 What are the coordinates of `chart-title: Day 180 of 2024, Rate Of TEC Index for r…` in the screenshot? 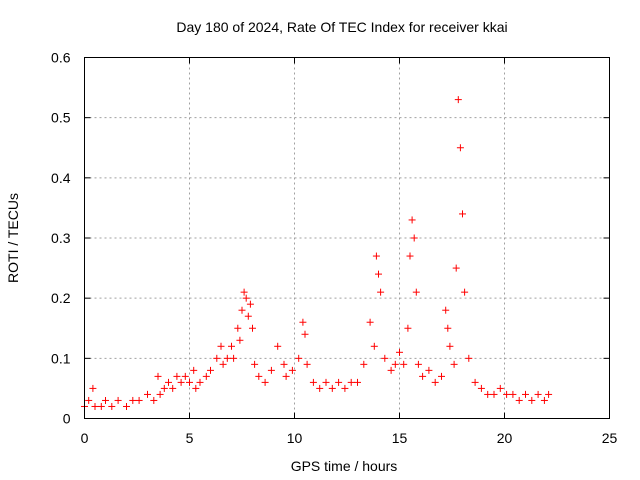 It's located at (341, 27).